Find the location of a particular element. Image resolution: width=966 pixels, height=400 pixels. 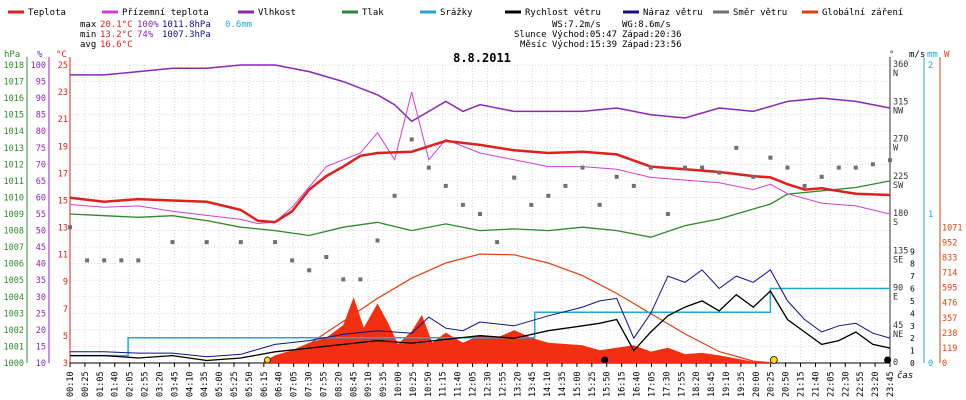

legend-label: Směr větru is located at coordinates (760, 13).